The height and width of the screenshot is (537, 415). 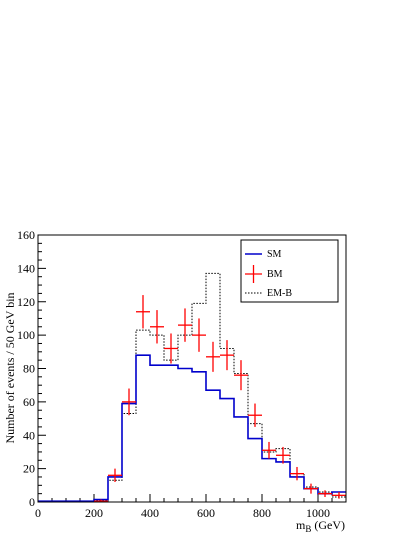 What do you see at coordinates (38, 513) in the screenshot?
I see `x-tick-label: 0` at bounding box center [38, 513].